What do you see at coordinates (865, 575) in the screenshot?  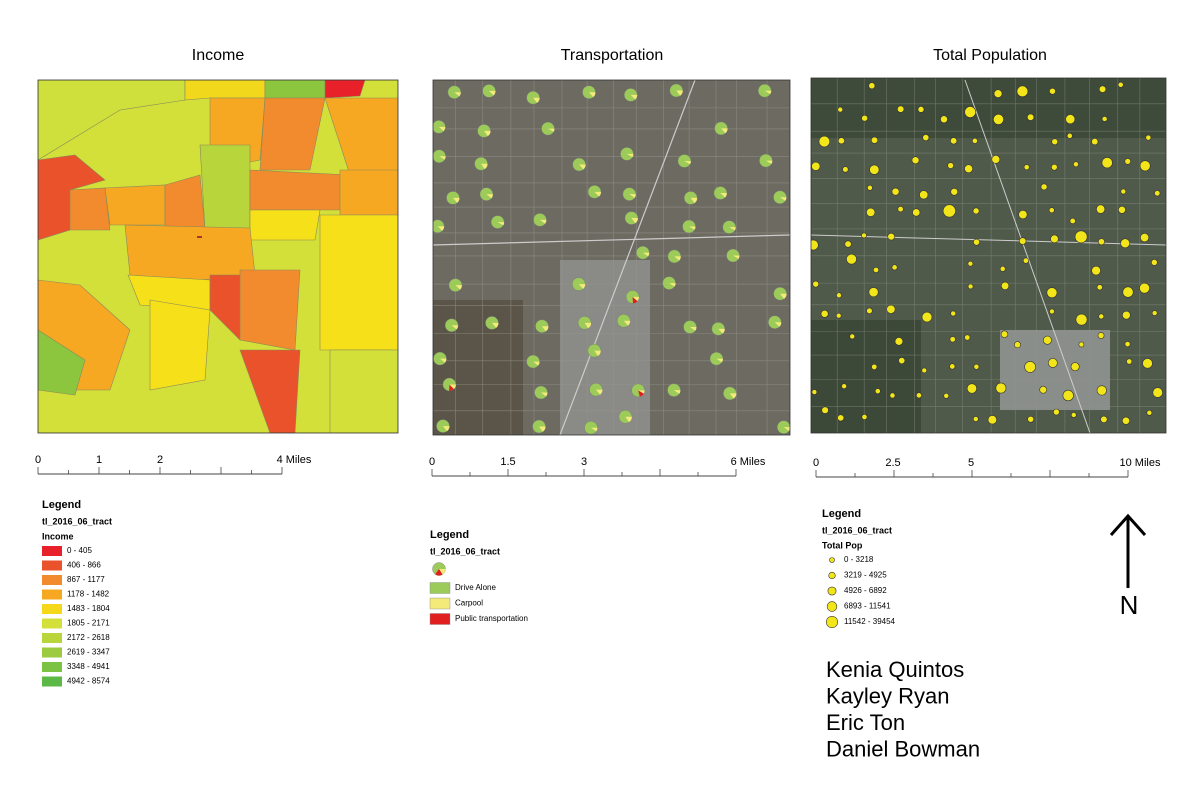 I see `legend-label: 3219 - 4925` at bounding box center [865, 575].